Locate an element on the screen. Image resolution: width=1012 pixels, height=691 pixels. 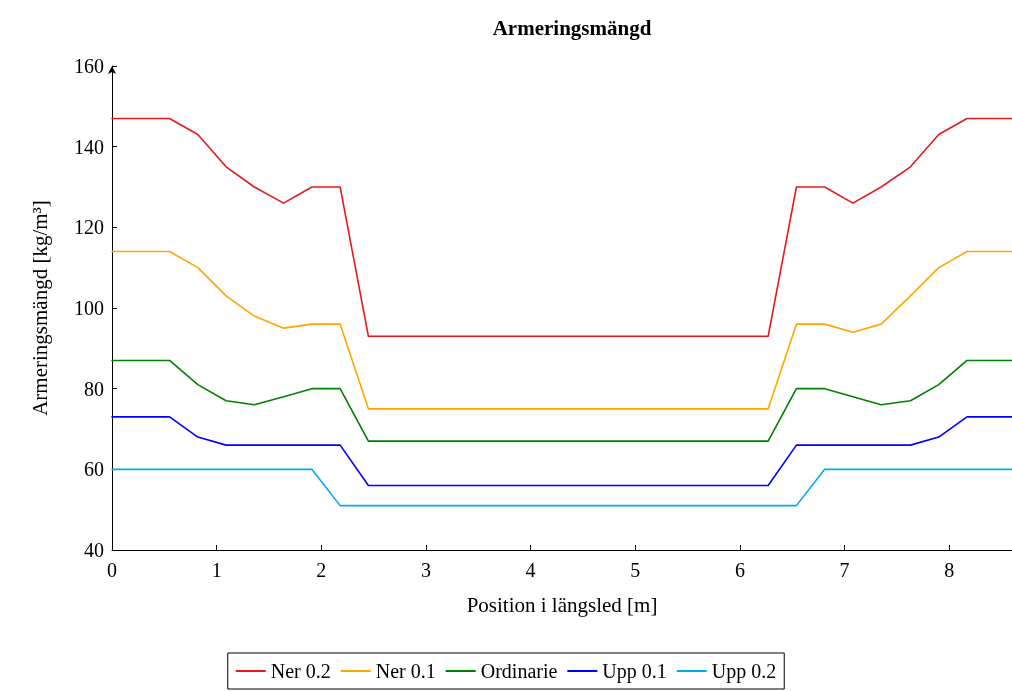
legend-label: Upp 0.1 is located at coordinates (634, 671).